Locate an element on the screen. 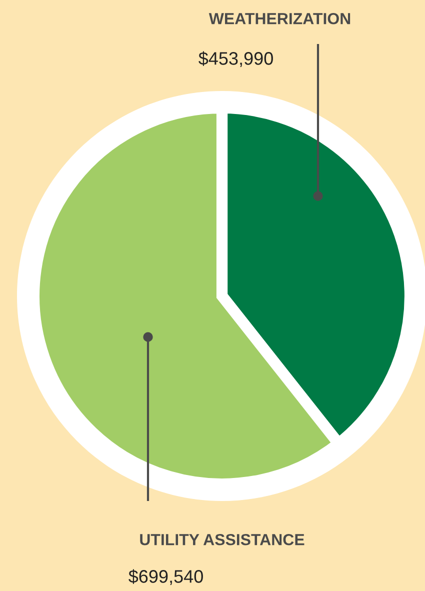  slice-label: UTILITY ASSISTANCE is located at coordinates (222, 540).